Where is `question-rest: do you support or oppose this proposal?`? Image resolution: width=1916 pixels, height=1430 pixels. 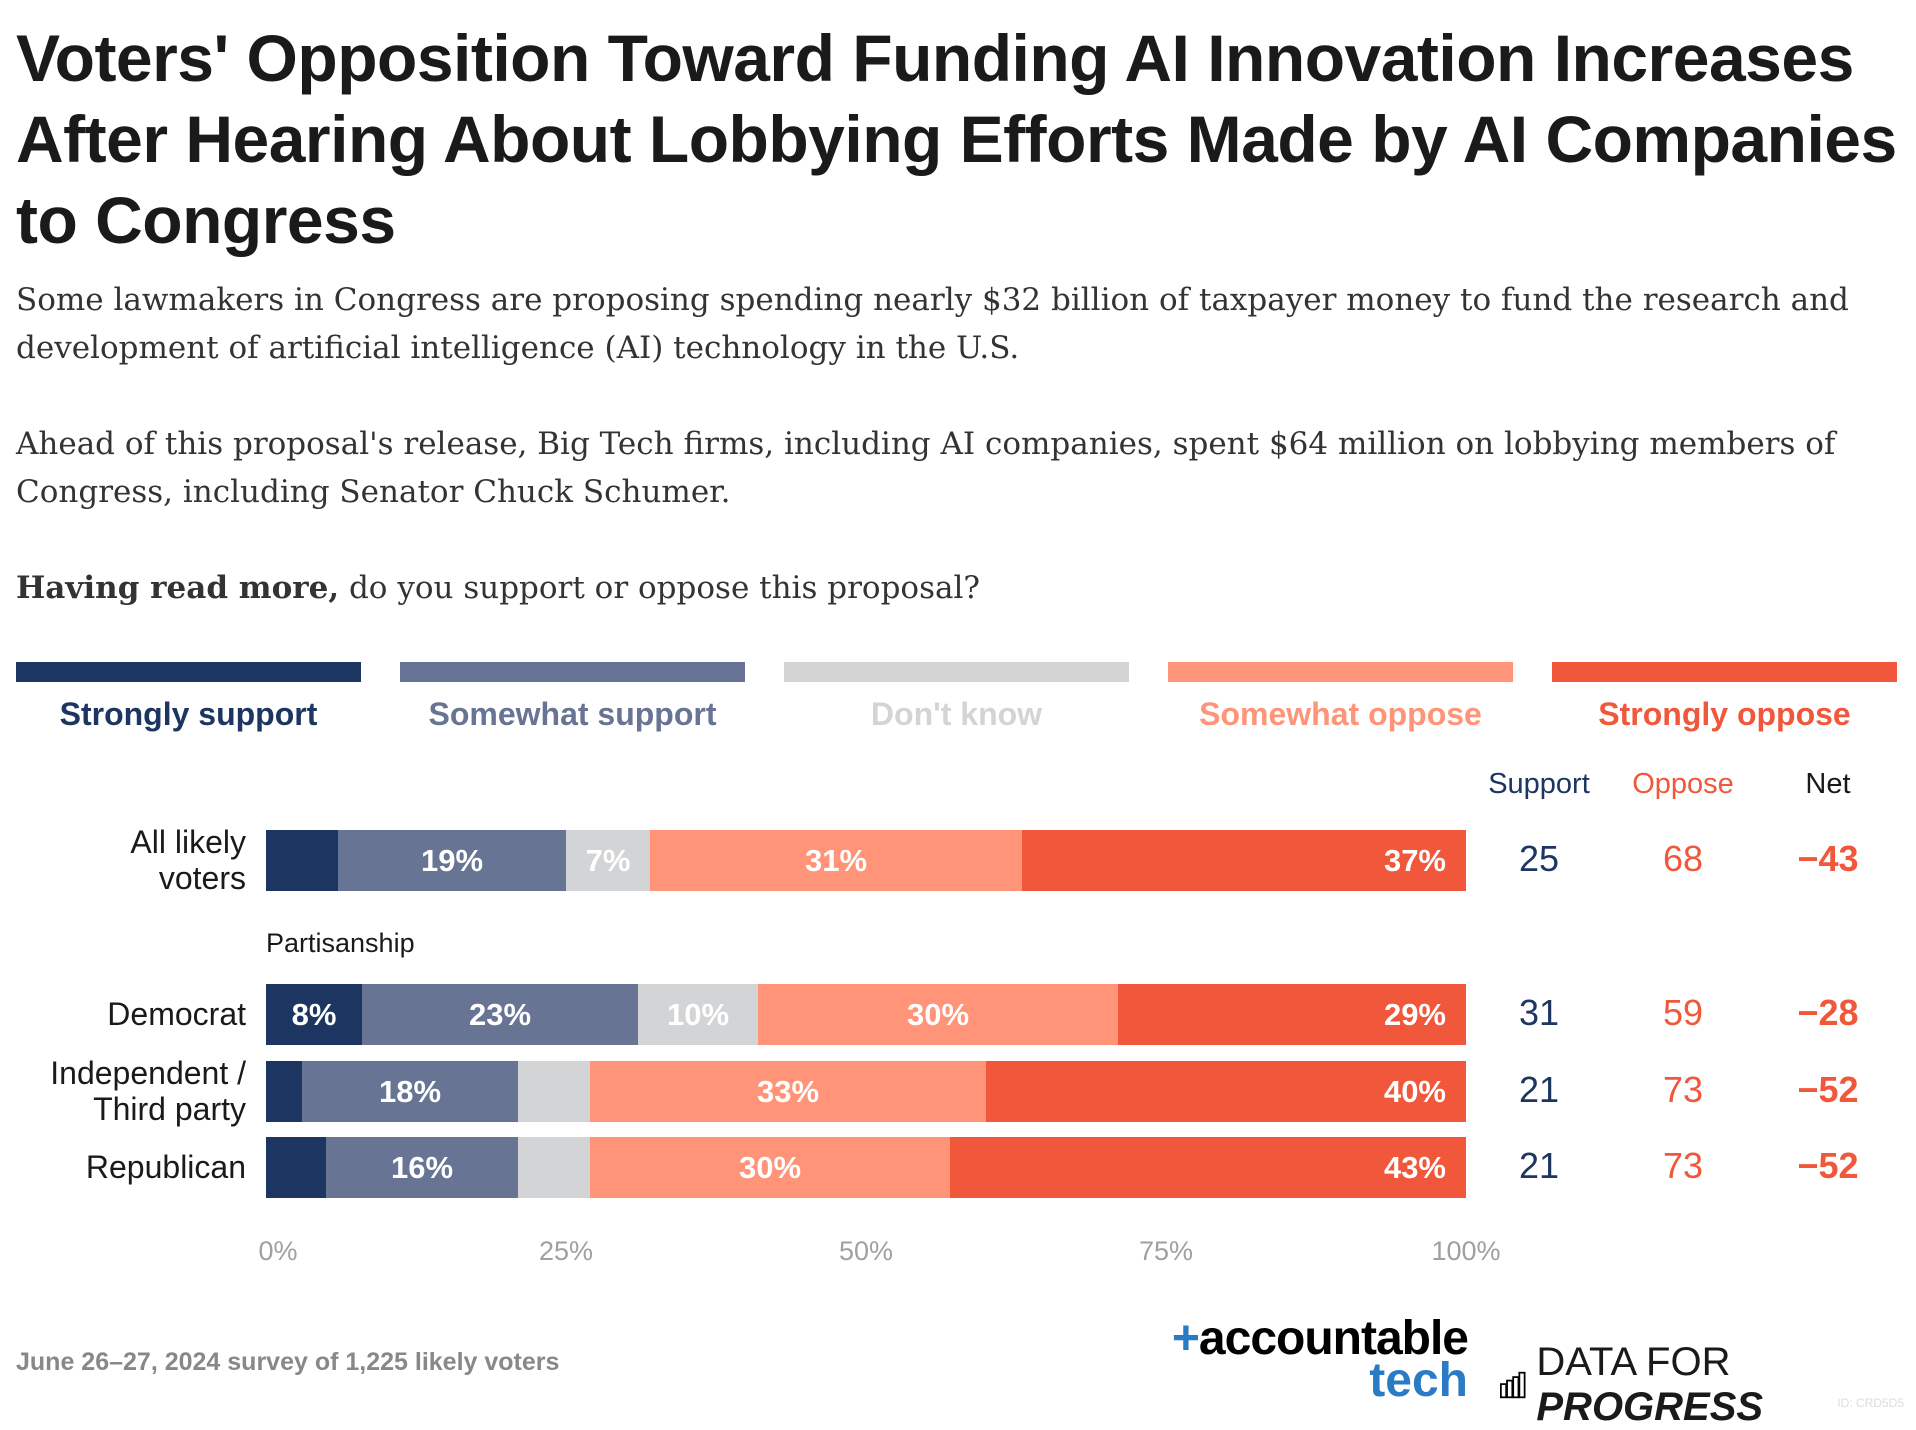
question-rest: do you support or oppose this proposal? is located at coordinates (659, 588).